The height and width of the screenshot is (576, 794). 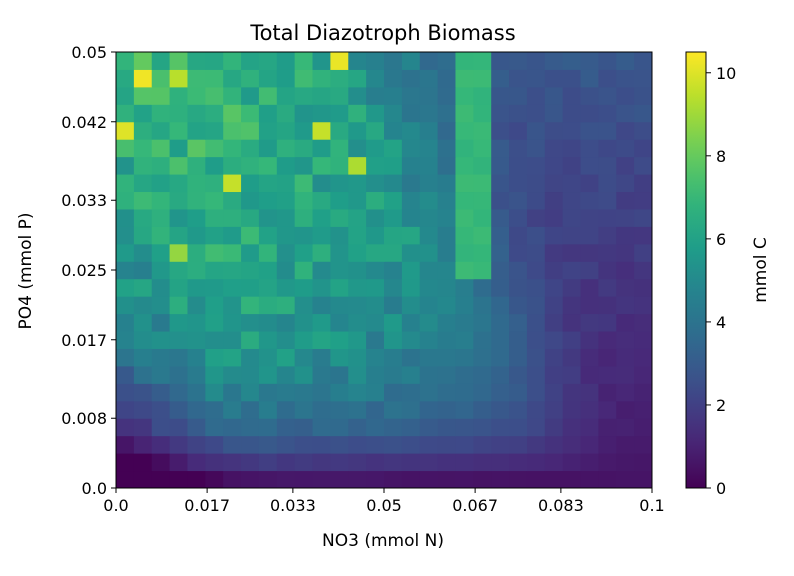 I want to click on colorbar-tick-label: 10, so click(x=726, y=73).